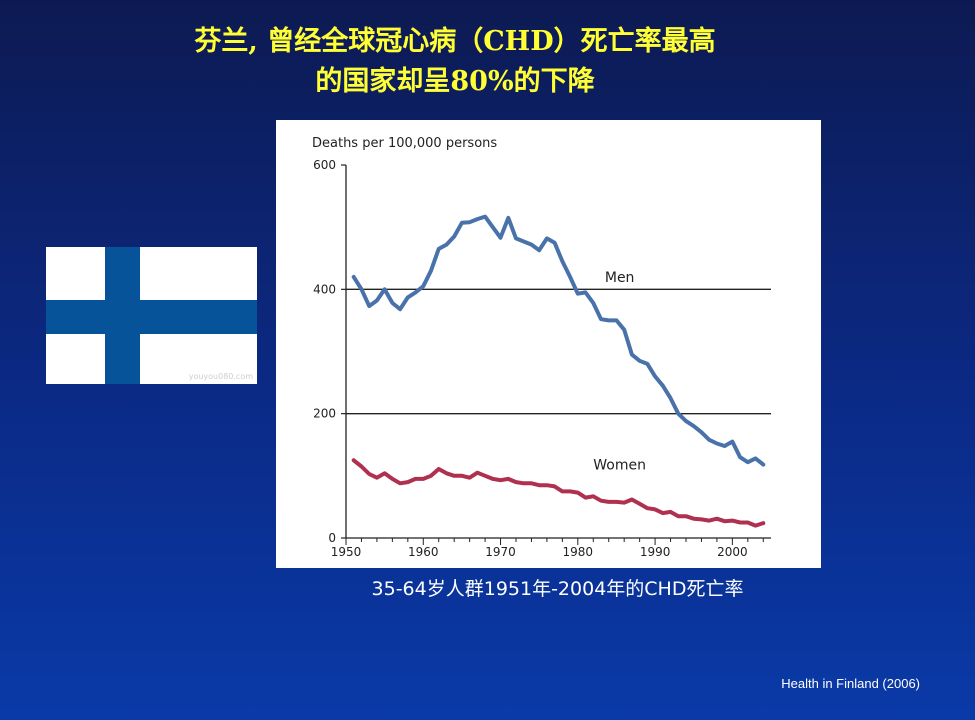 This screenshot has height=720, width=975. What do you see at coordinates (578, 552) in the screenshot?
I see `x-tick-label-1980: 1980` at bounding box center [578, 552].